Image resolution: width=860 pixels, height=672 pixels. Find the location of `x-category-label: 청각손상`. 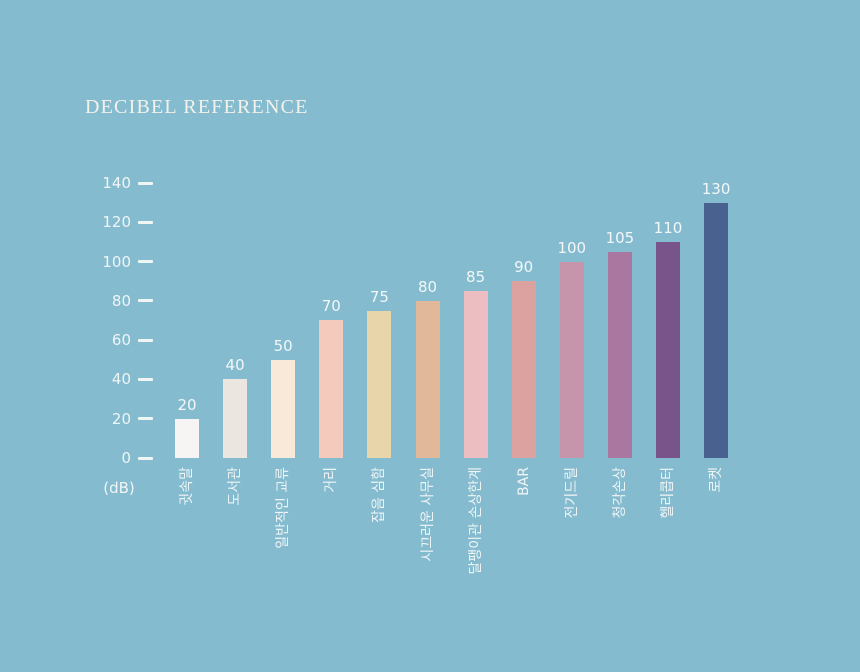

x-category-label: 청각손상 is located at coordinates (619, 493).